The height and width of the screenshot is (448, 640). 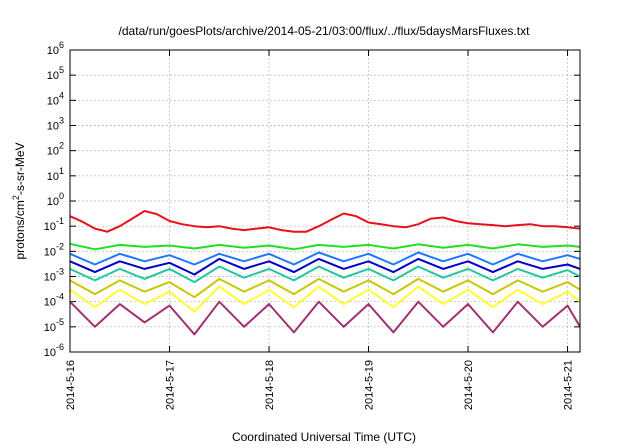 What do you see at coordinates (55, 73) in the screenshot?
I see `y-tick-label: 10⁵` at bounding box center [55, 73].